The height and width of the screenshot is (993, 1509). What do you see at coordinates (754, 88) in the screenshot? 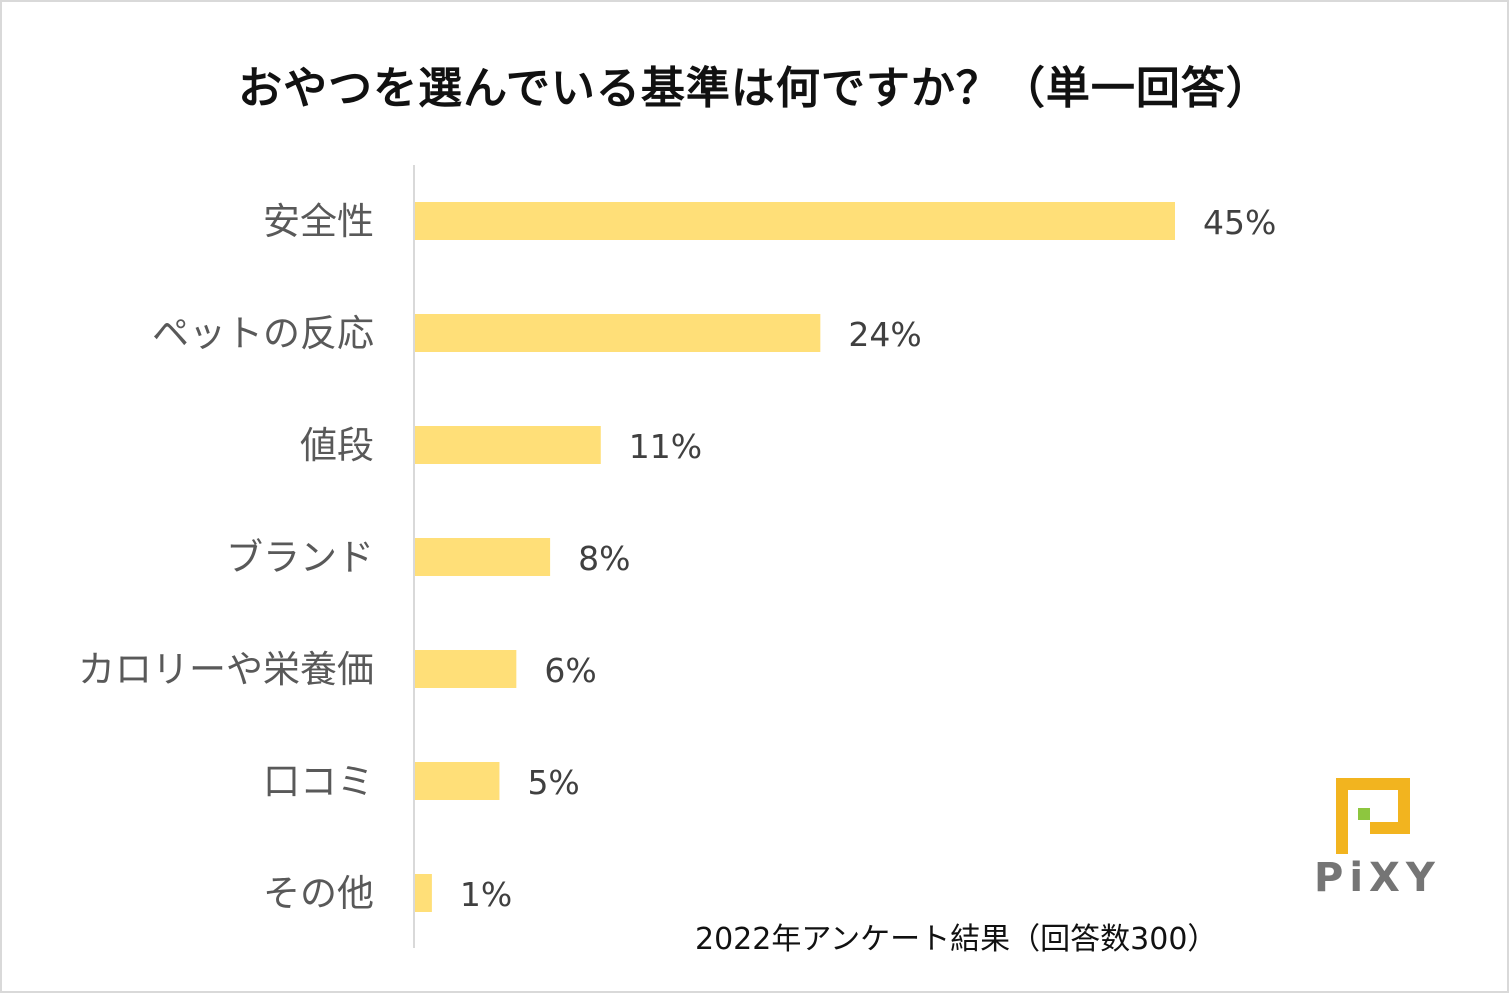
I see `chart-title: おやつを選んでいる基準は何ですか？（単一回答）` at bounding box center [754, 88].